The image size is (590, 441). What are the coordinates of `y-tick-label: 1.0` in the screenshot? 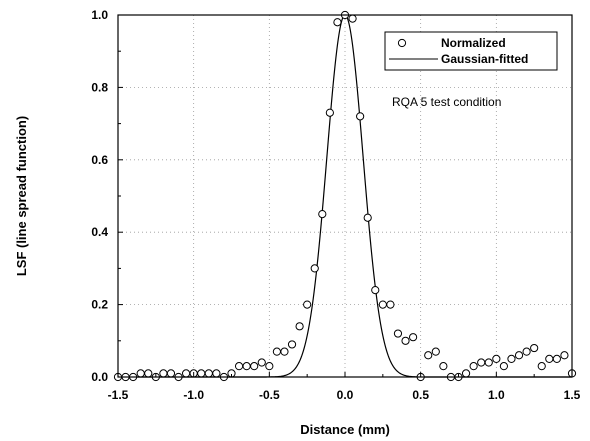 It's located at (99, 15).